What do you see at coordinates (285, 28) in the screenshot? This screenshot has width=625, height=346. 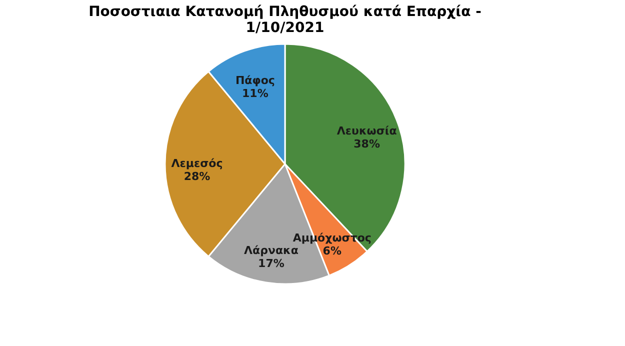 I see `text: 1/10/2021` at bounding box center [285, 28].